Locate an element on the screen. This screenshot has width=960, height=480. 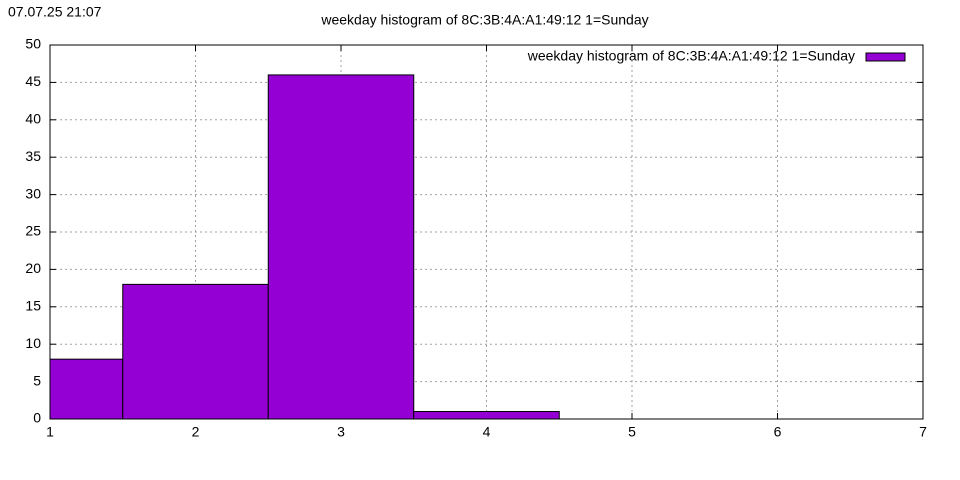
y-tick-label: 25 is located at coordinates (33, 231).